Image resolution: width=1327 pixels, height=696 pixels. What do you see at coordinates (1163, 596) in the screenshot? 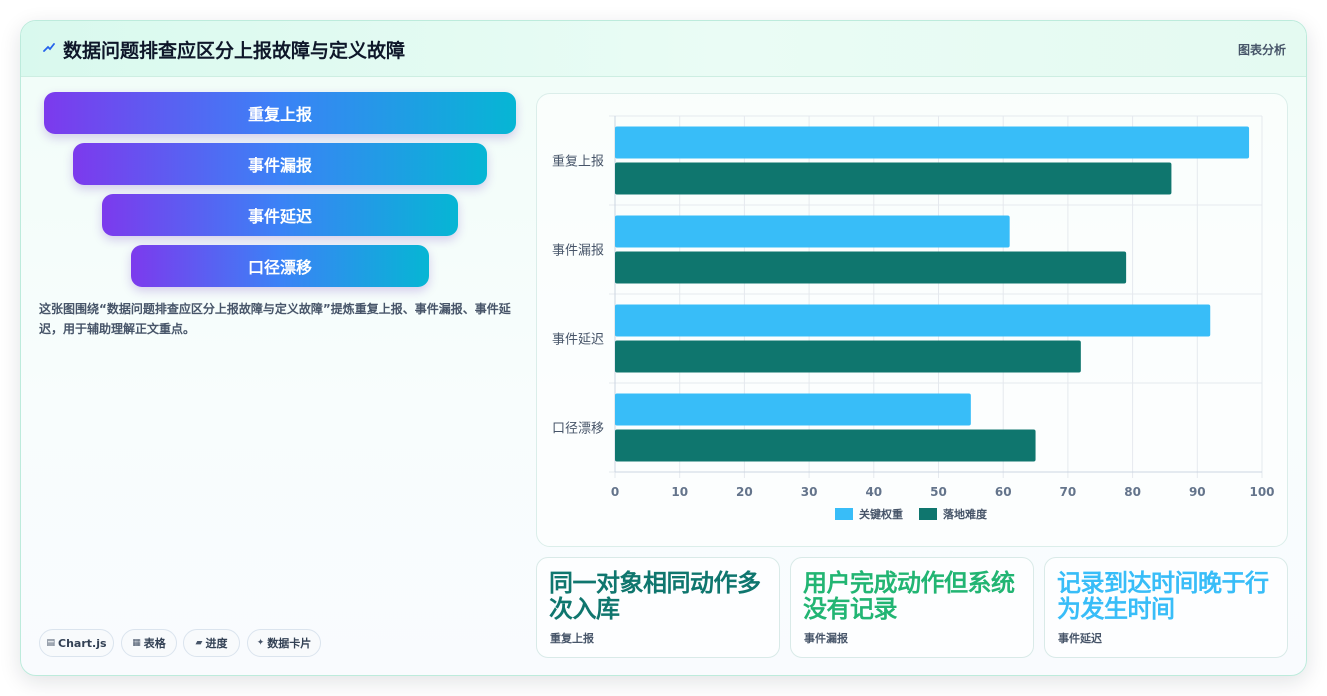
I see `stat-card-title: 记录到达时间晚于行为发生时间` at bounding box center [1163, 596].